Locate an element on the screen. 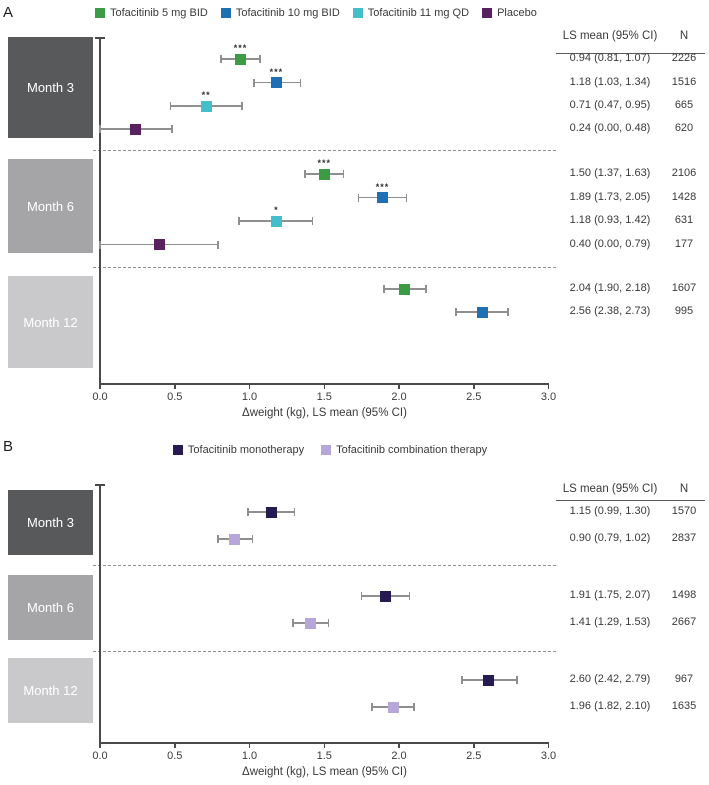 Image resolution: width=709 pixels, height=785 pixels. significance-stars: * is located at coordinates (276, 210).